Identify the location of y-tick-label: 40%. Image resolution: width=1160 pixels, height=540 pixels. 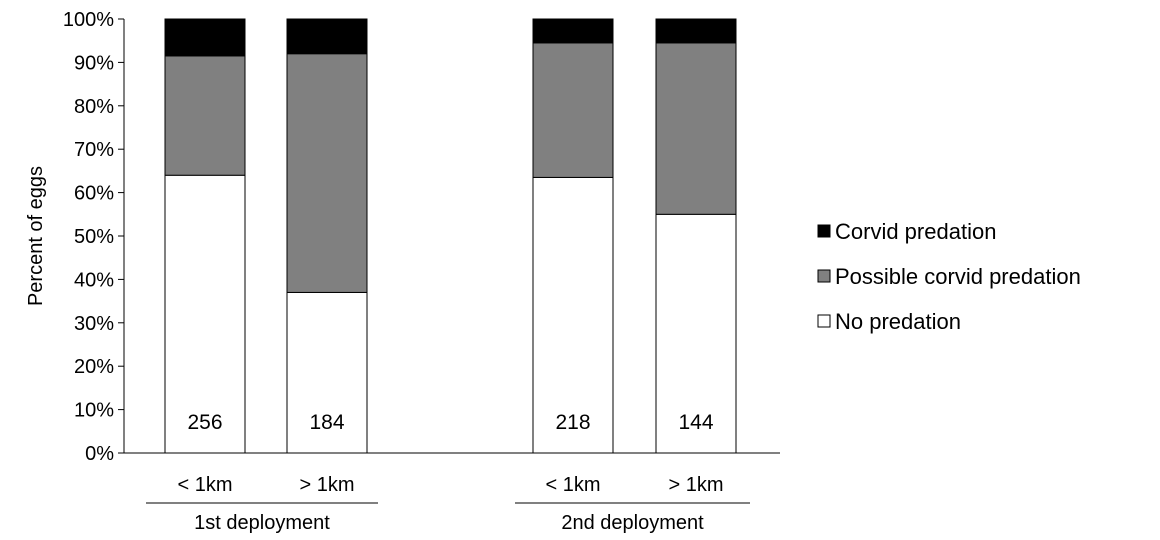
(94, 280).